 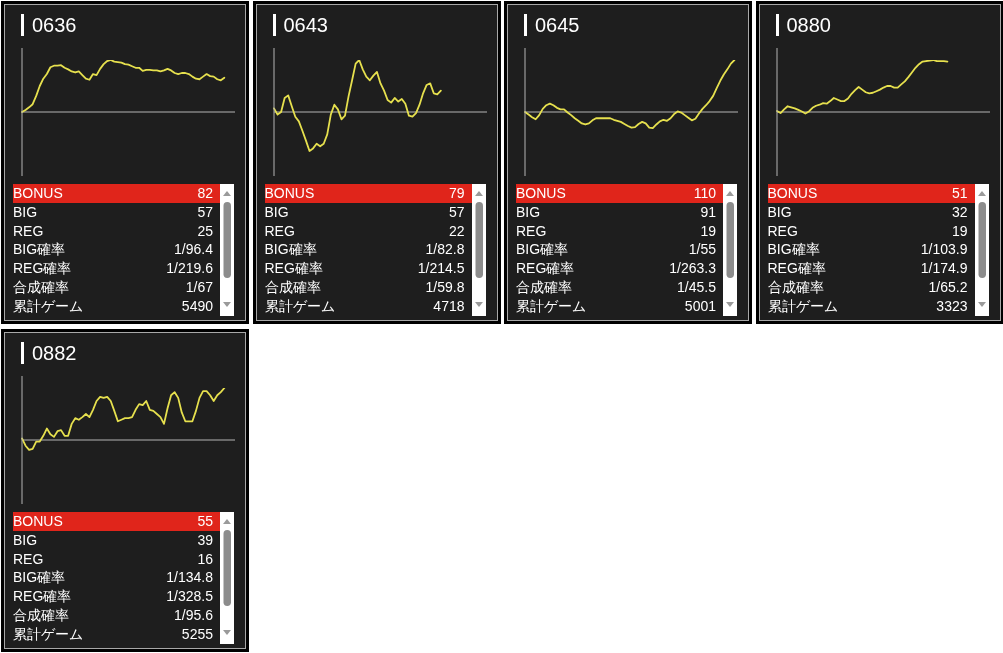 What do you see at coordinates (197, 305) in the screenshot?
I see `text: 5490` at bounding box center [197, 305].